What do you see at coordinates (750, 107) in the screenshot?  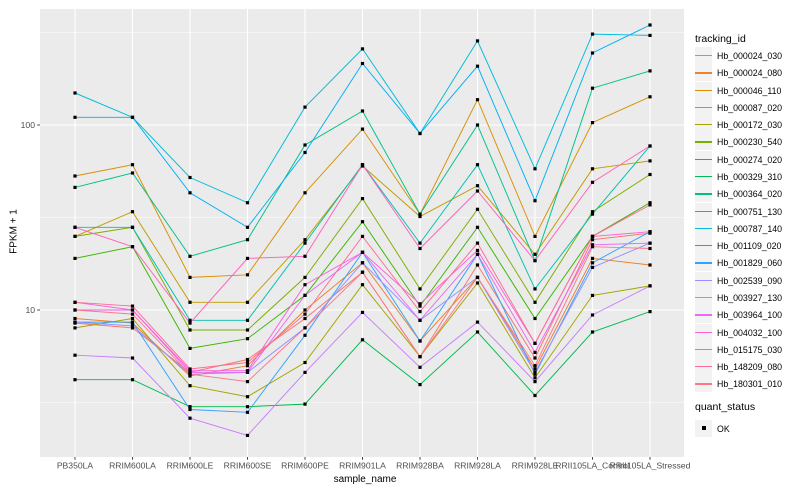 I see `legend-entry-label: Hb_000087_020` at bounding box center [750, 107].